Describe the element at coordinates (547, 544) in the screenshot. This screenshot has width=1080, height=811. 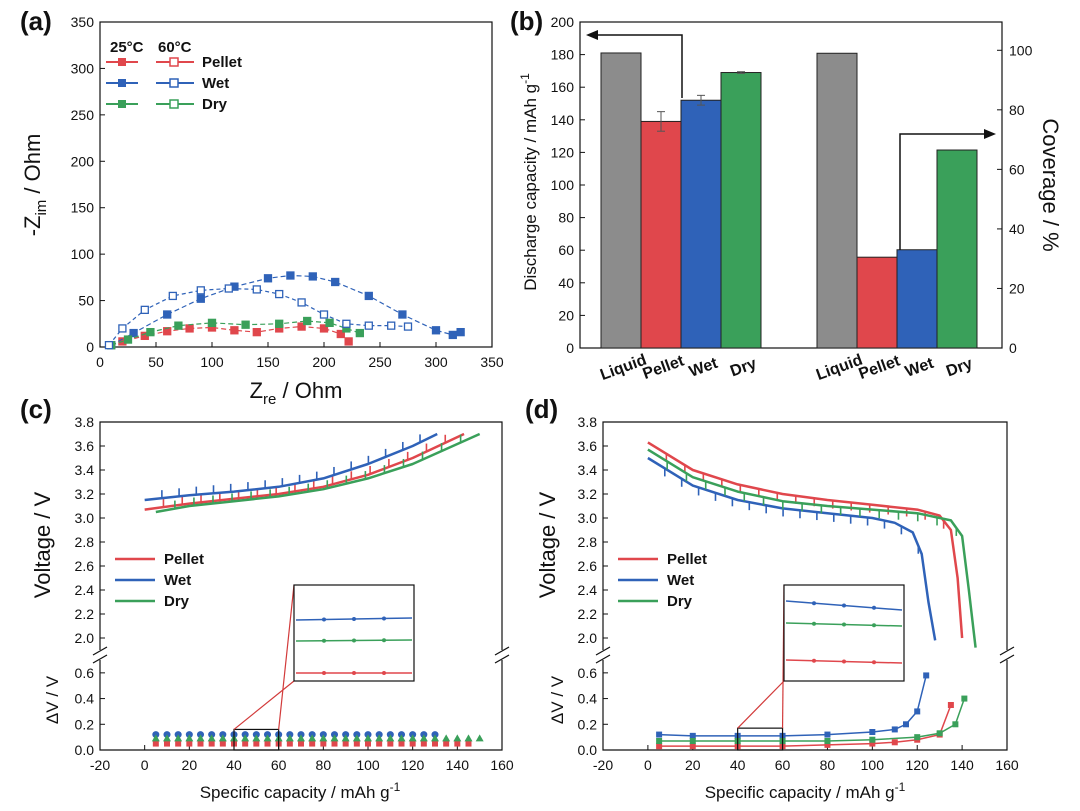
I see `panel-d-y-title-voltage: Voltage / V` at that location.